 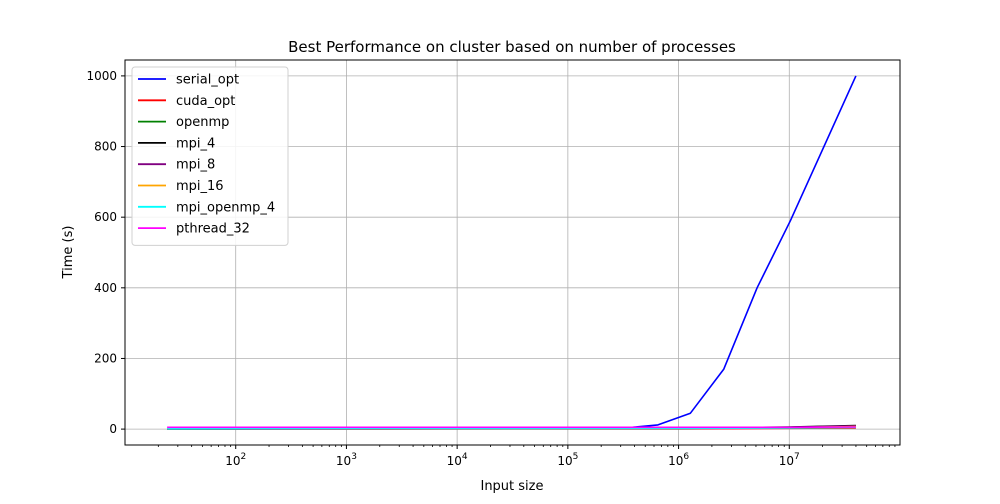 I want to click on y-tick-label: 0, so click(x=113, y=429).